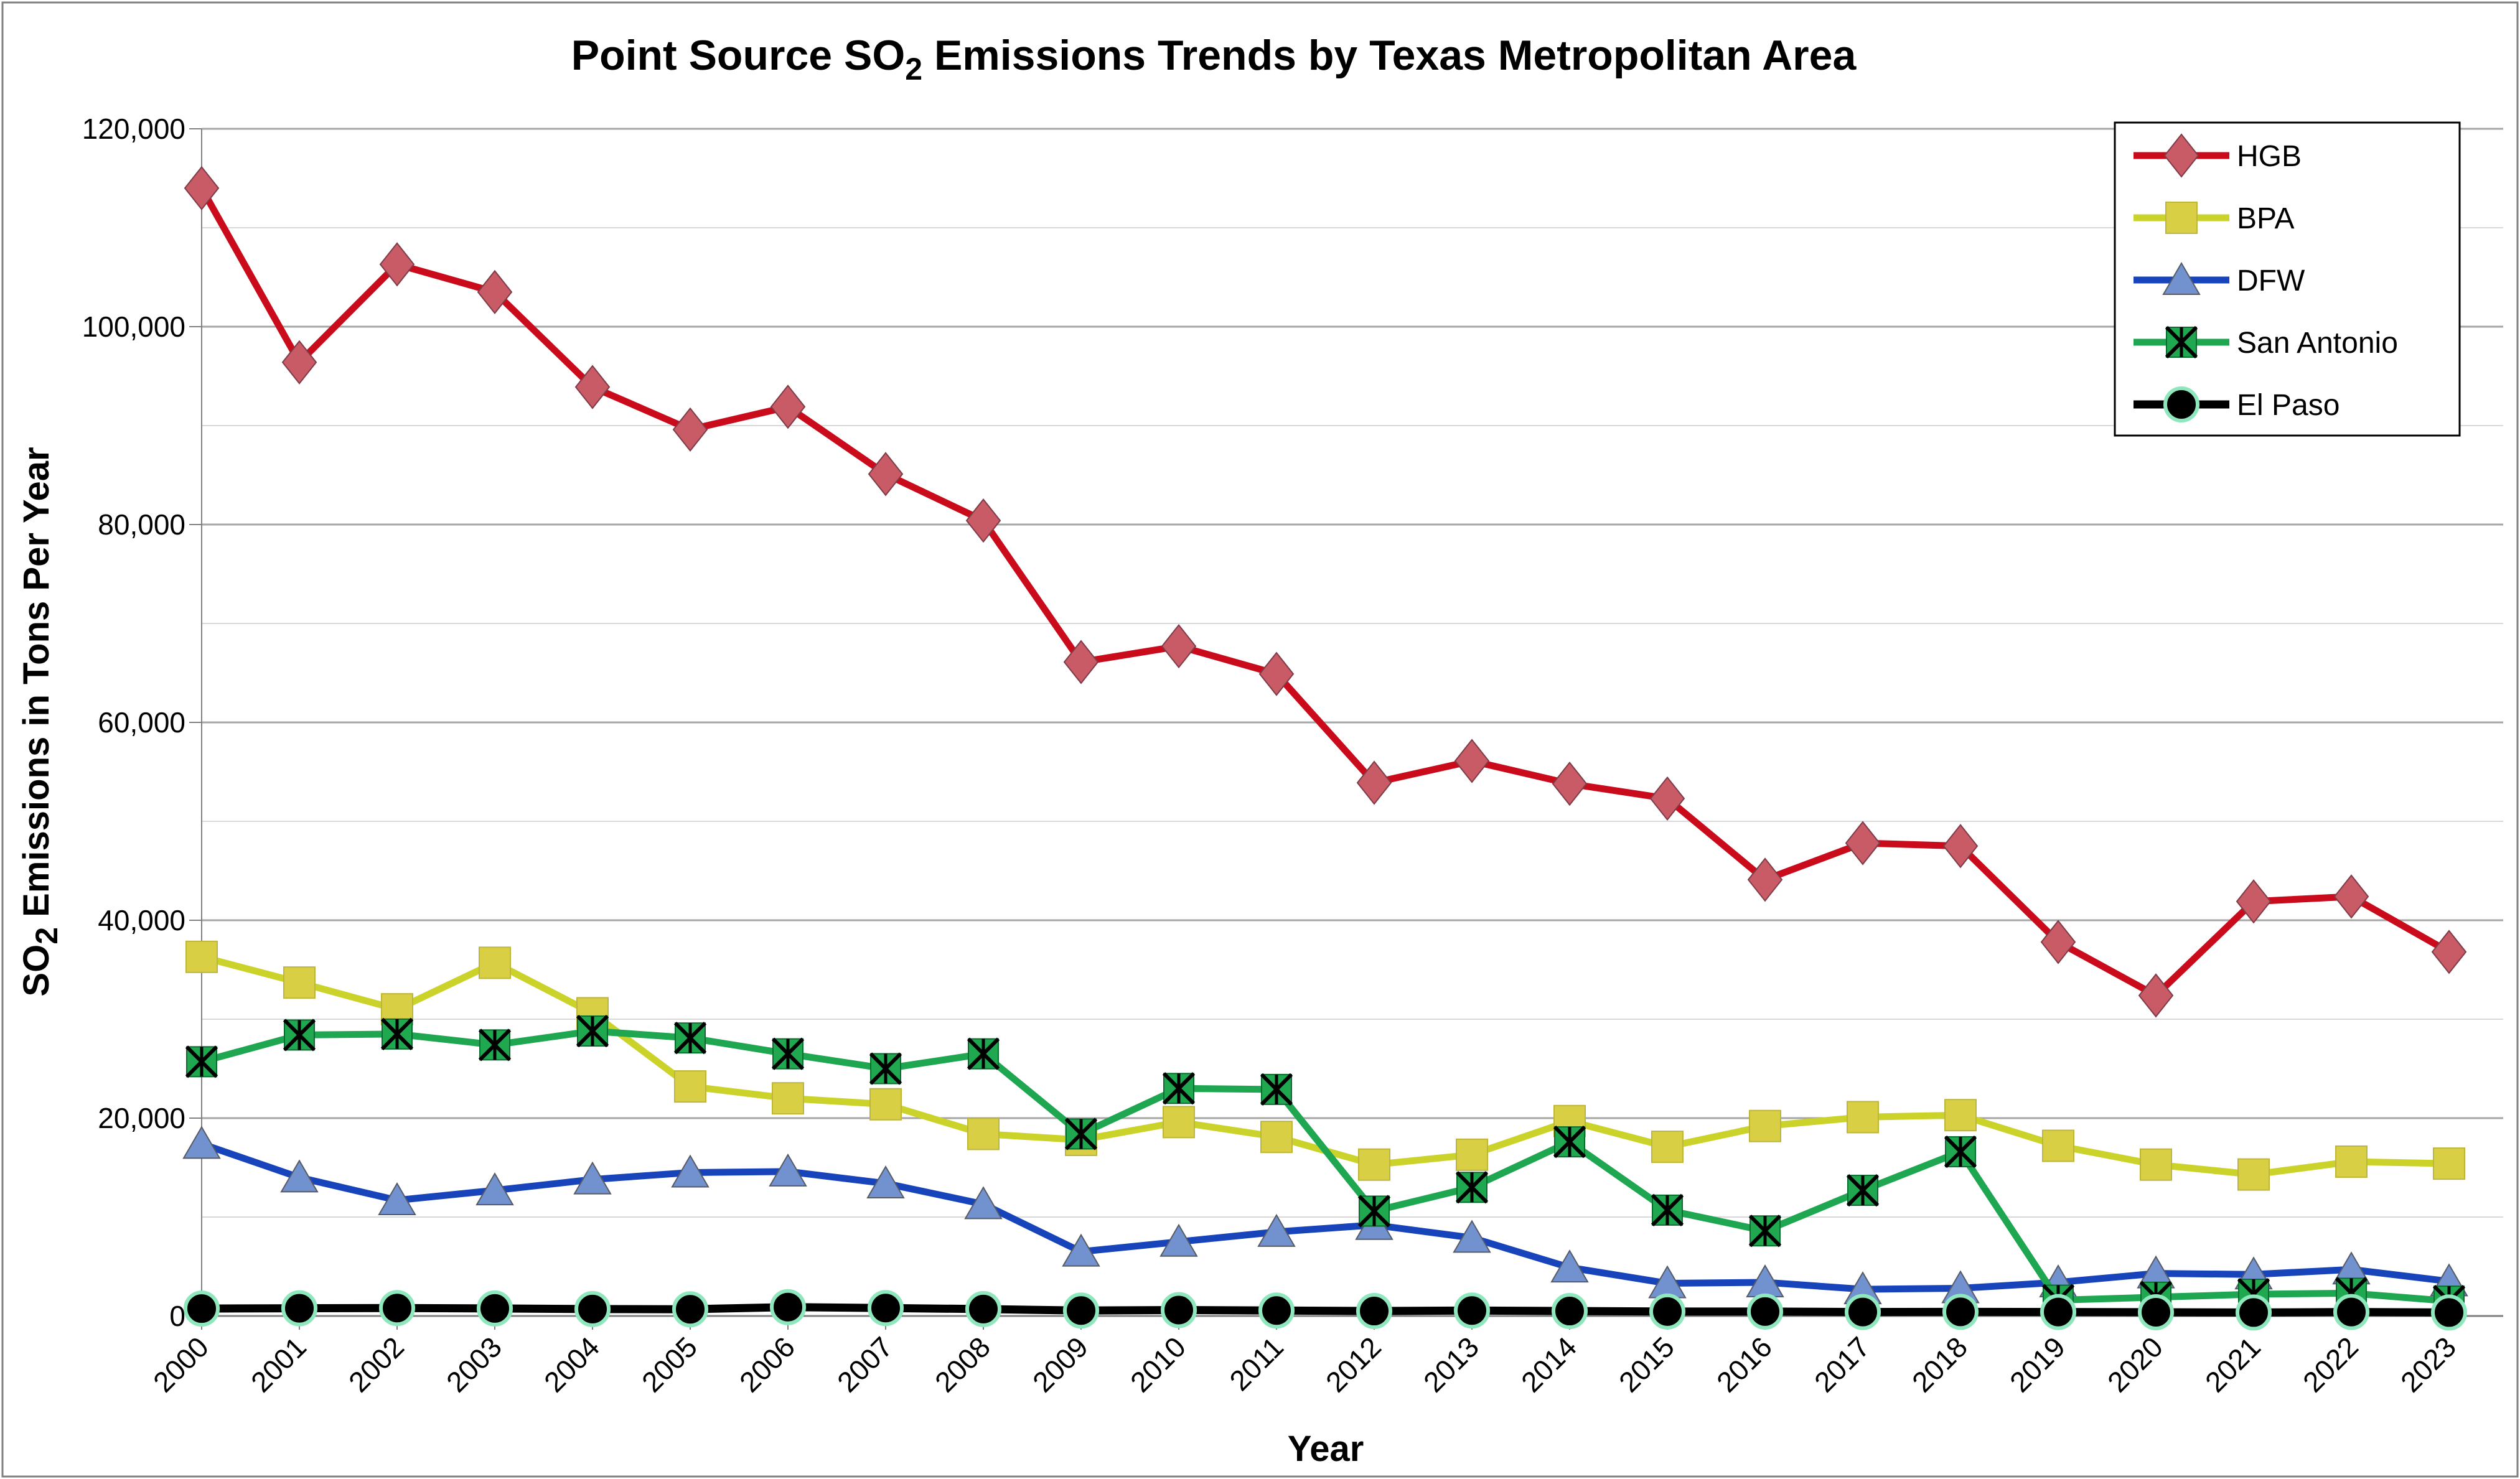 The width and height of the screenshot is (2520, 1479). What do you see at coordinates (2220, 279) in the screenshot?
I see `legend-item-dfw: DFW` at bounding box center [2220, 279].